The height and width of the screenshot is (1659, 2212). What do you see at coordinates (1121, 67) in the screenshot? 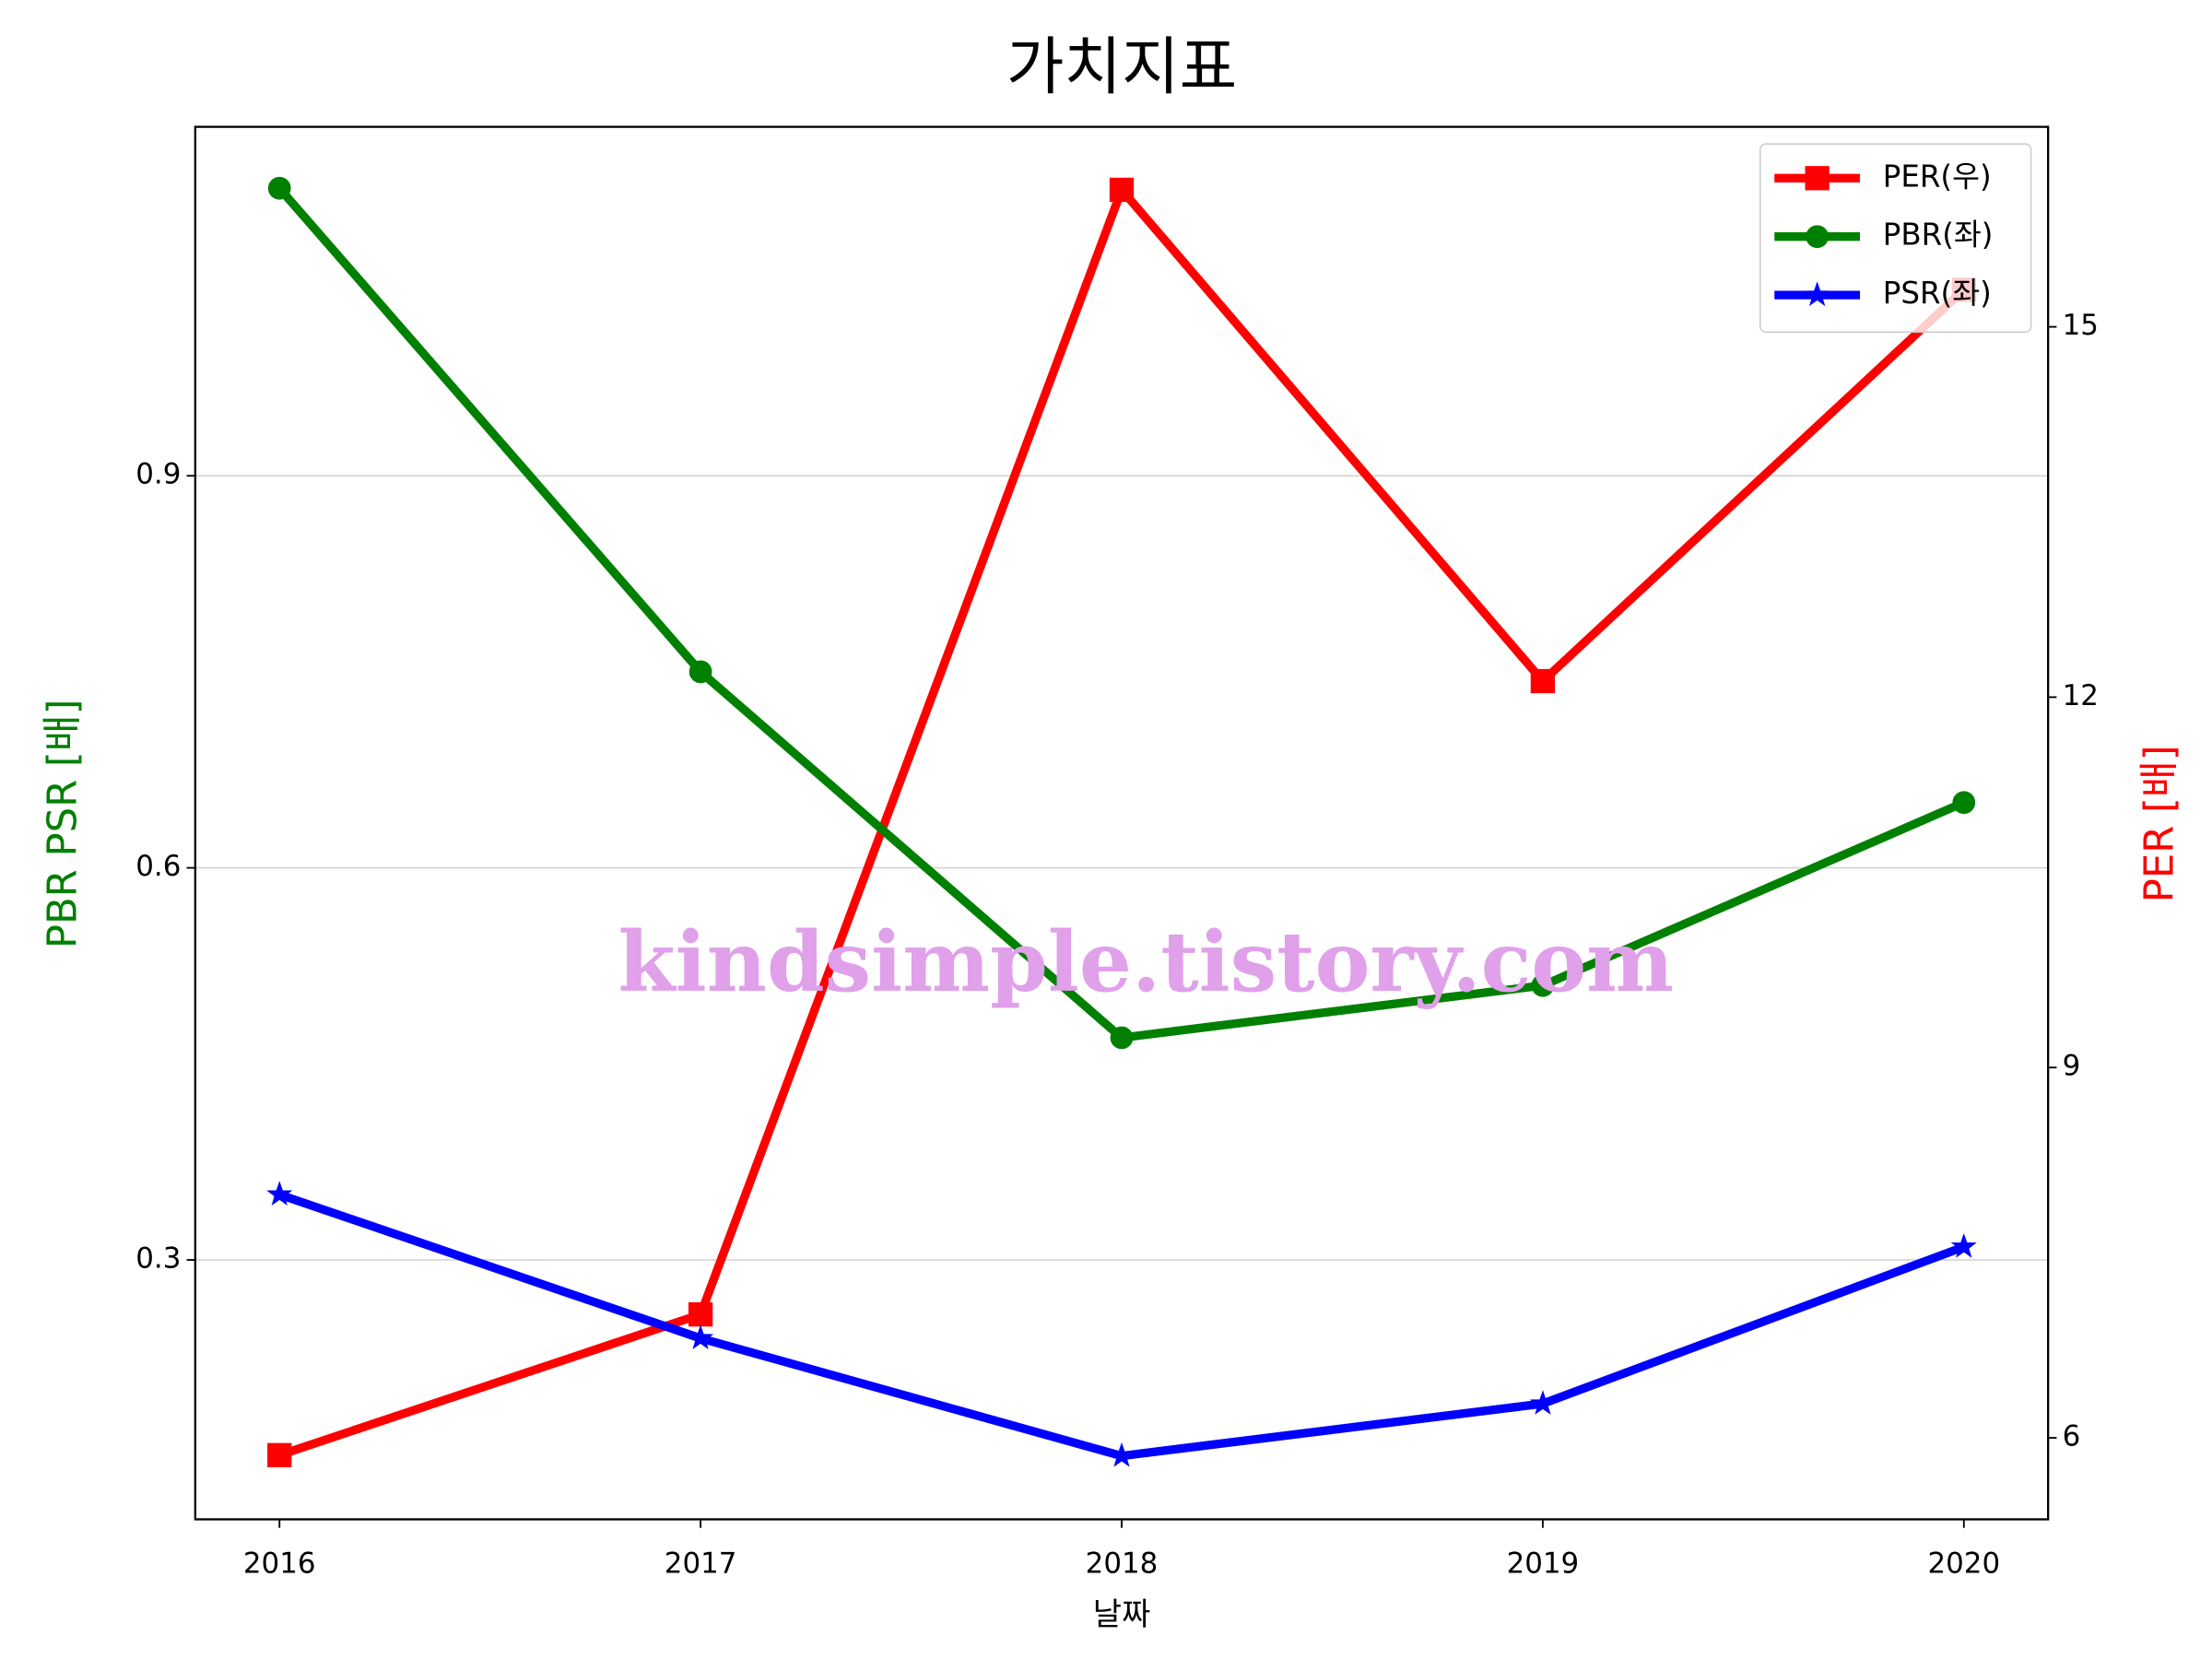
I see `chart-title: 가치지표` at bounding box center [1121, 67].